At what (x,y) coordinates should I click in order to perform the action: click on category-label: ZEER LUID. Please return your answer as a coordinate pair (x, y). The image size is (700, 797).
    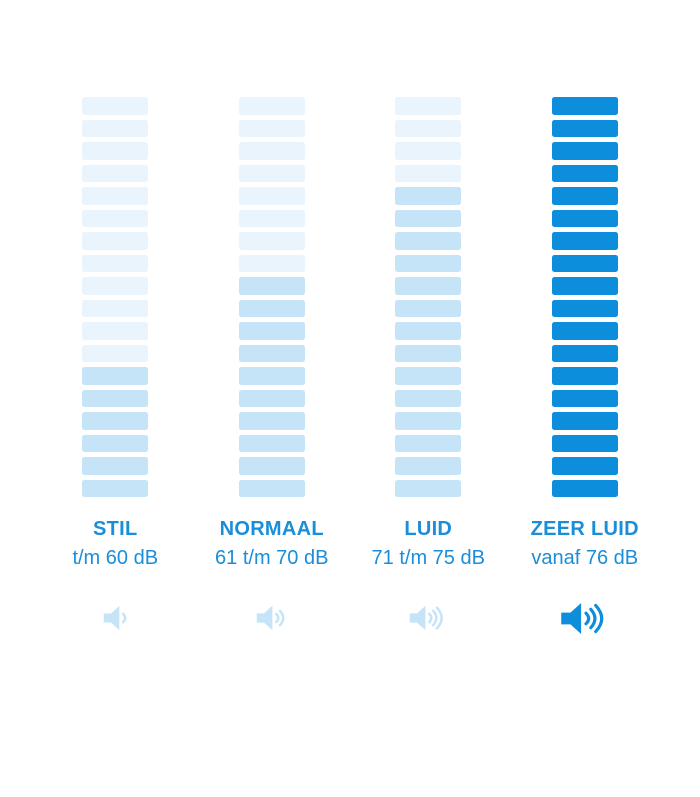
    Looking at the image, I should click on (584, 529).